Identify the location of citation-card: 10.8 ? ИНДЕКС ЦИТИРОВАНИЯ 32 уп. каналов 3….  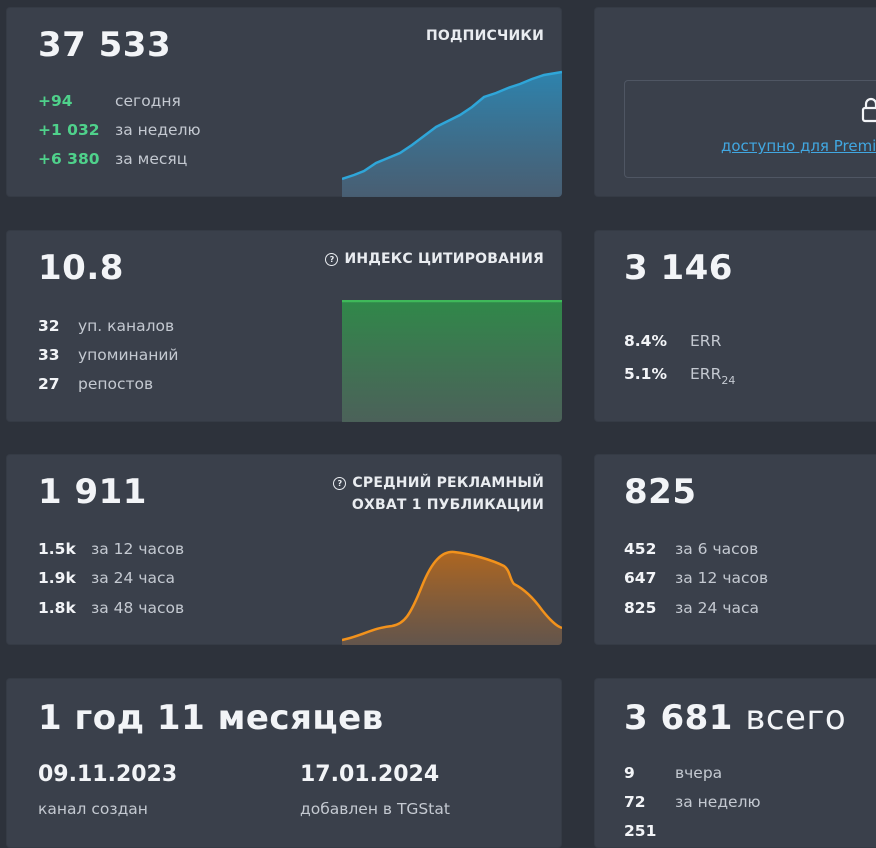
(284, 326).